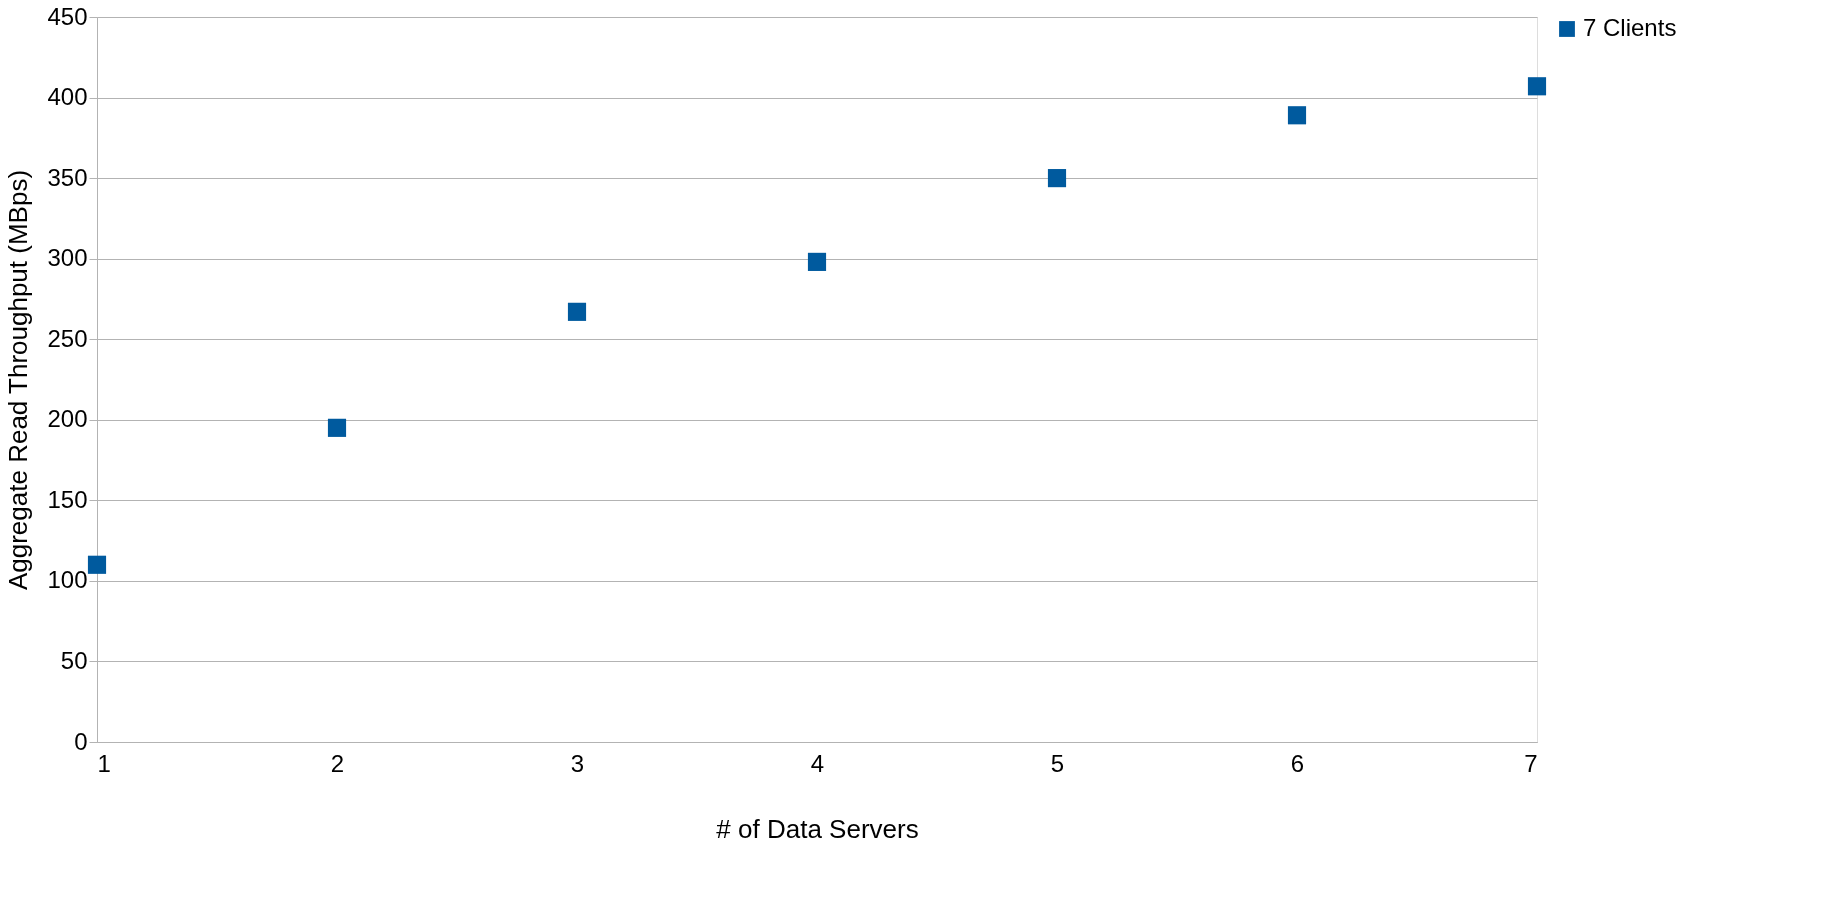  Describe the element at coordinates (67, 419) in the screenshot. I see `y-tick-label: 200` at that location.